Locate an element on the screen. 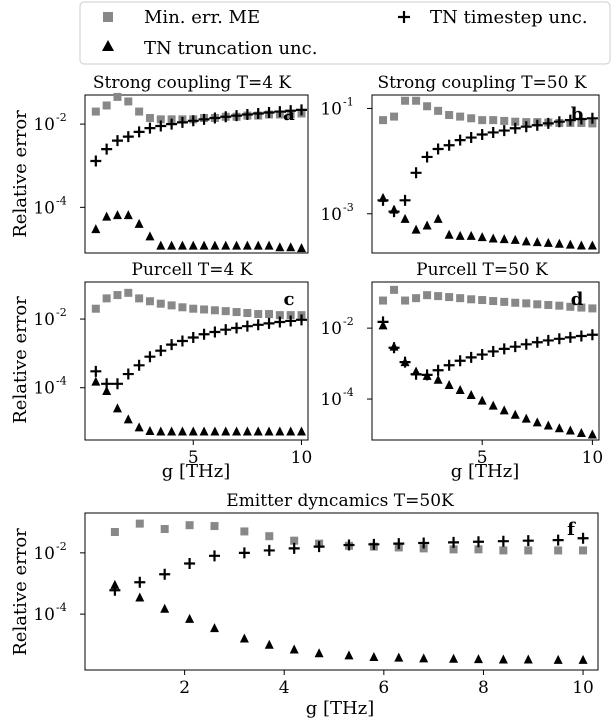  panel-d-xlabel: g [THz] is located at coordinates (485, 471).